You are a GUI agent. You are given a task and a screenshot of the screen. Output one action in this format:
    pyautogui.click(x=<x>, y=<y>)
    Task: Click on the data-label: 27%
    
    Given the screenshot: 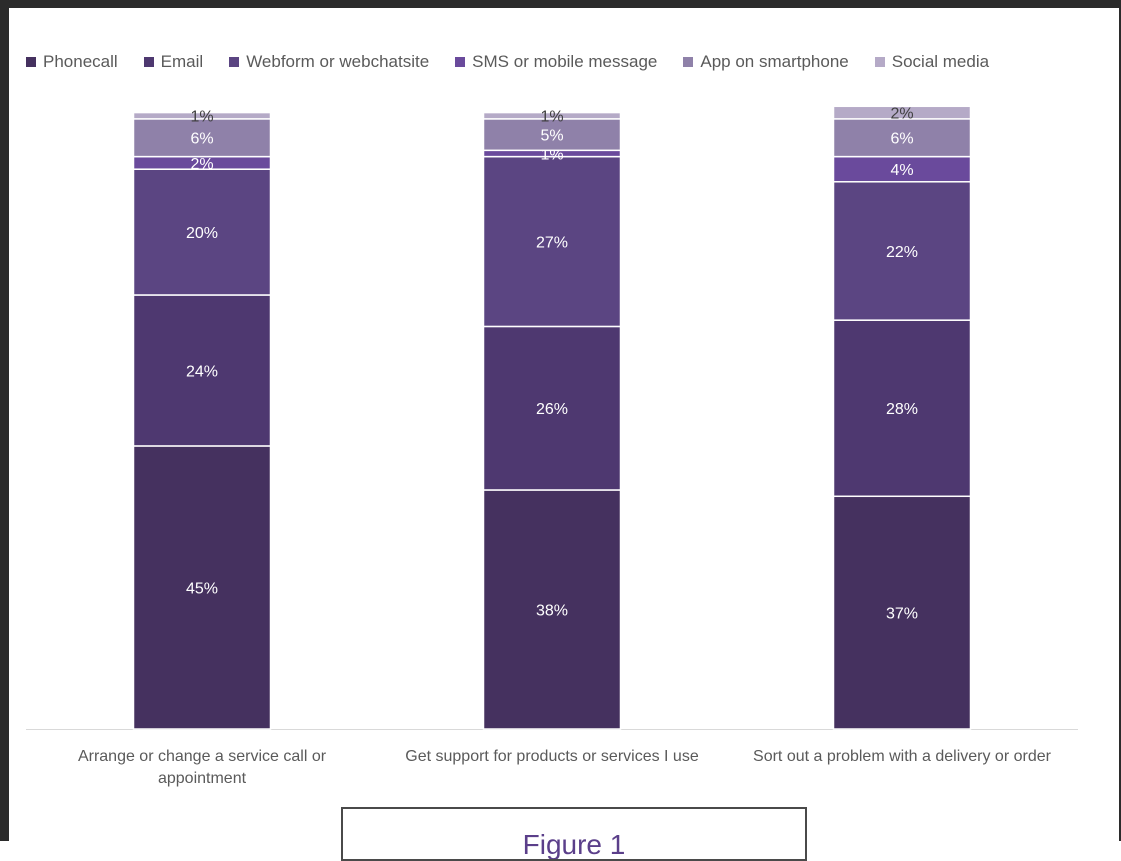 What is the action you would take?
    pyautogui.click(x=552, y=243)
    